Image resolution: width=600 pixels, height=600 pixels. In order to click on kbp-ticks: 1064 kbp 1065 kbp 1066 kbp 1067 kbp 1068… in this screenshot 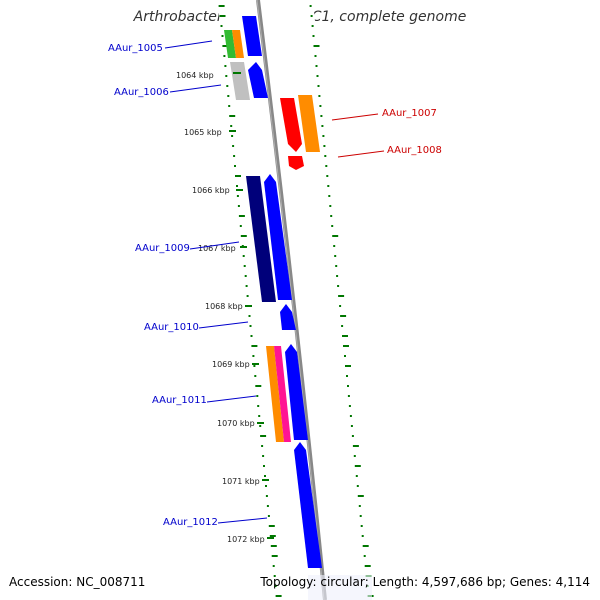, I will do `click(225, 307)`.